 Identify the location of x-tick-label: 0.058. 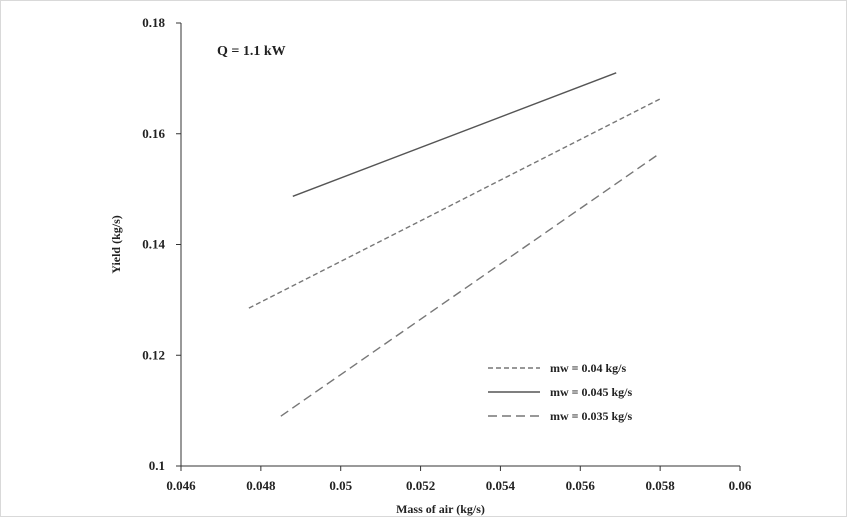
(661, 485).